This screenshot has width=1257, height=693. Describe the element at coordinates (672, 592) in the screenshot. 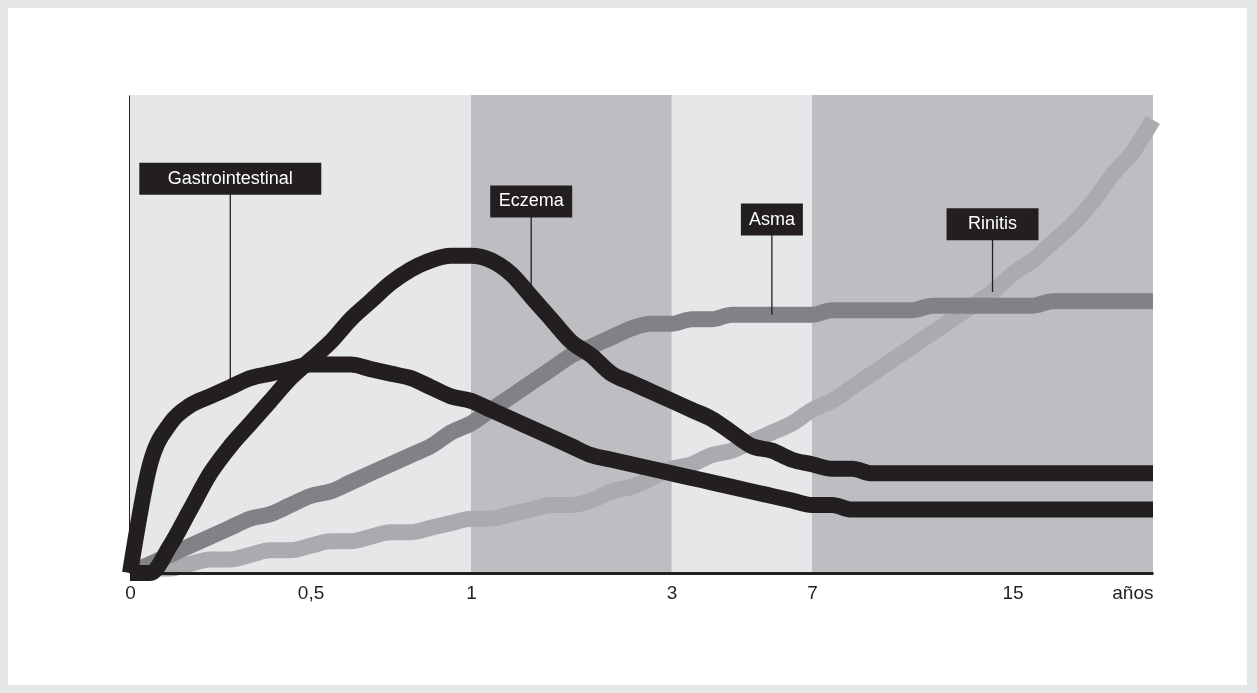

I see `x-tick-label: 3` at that location.